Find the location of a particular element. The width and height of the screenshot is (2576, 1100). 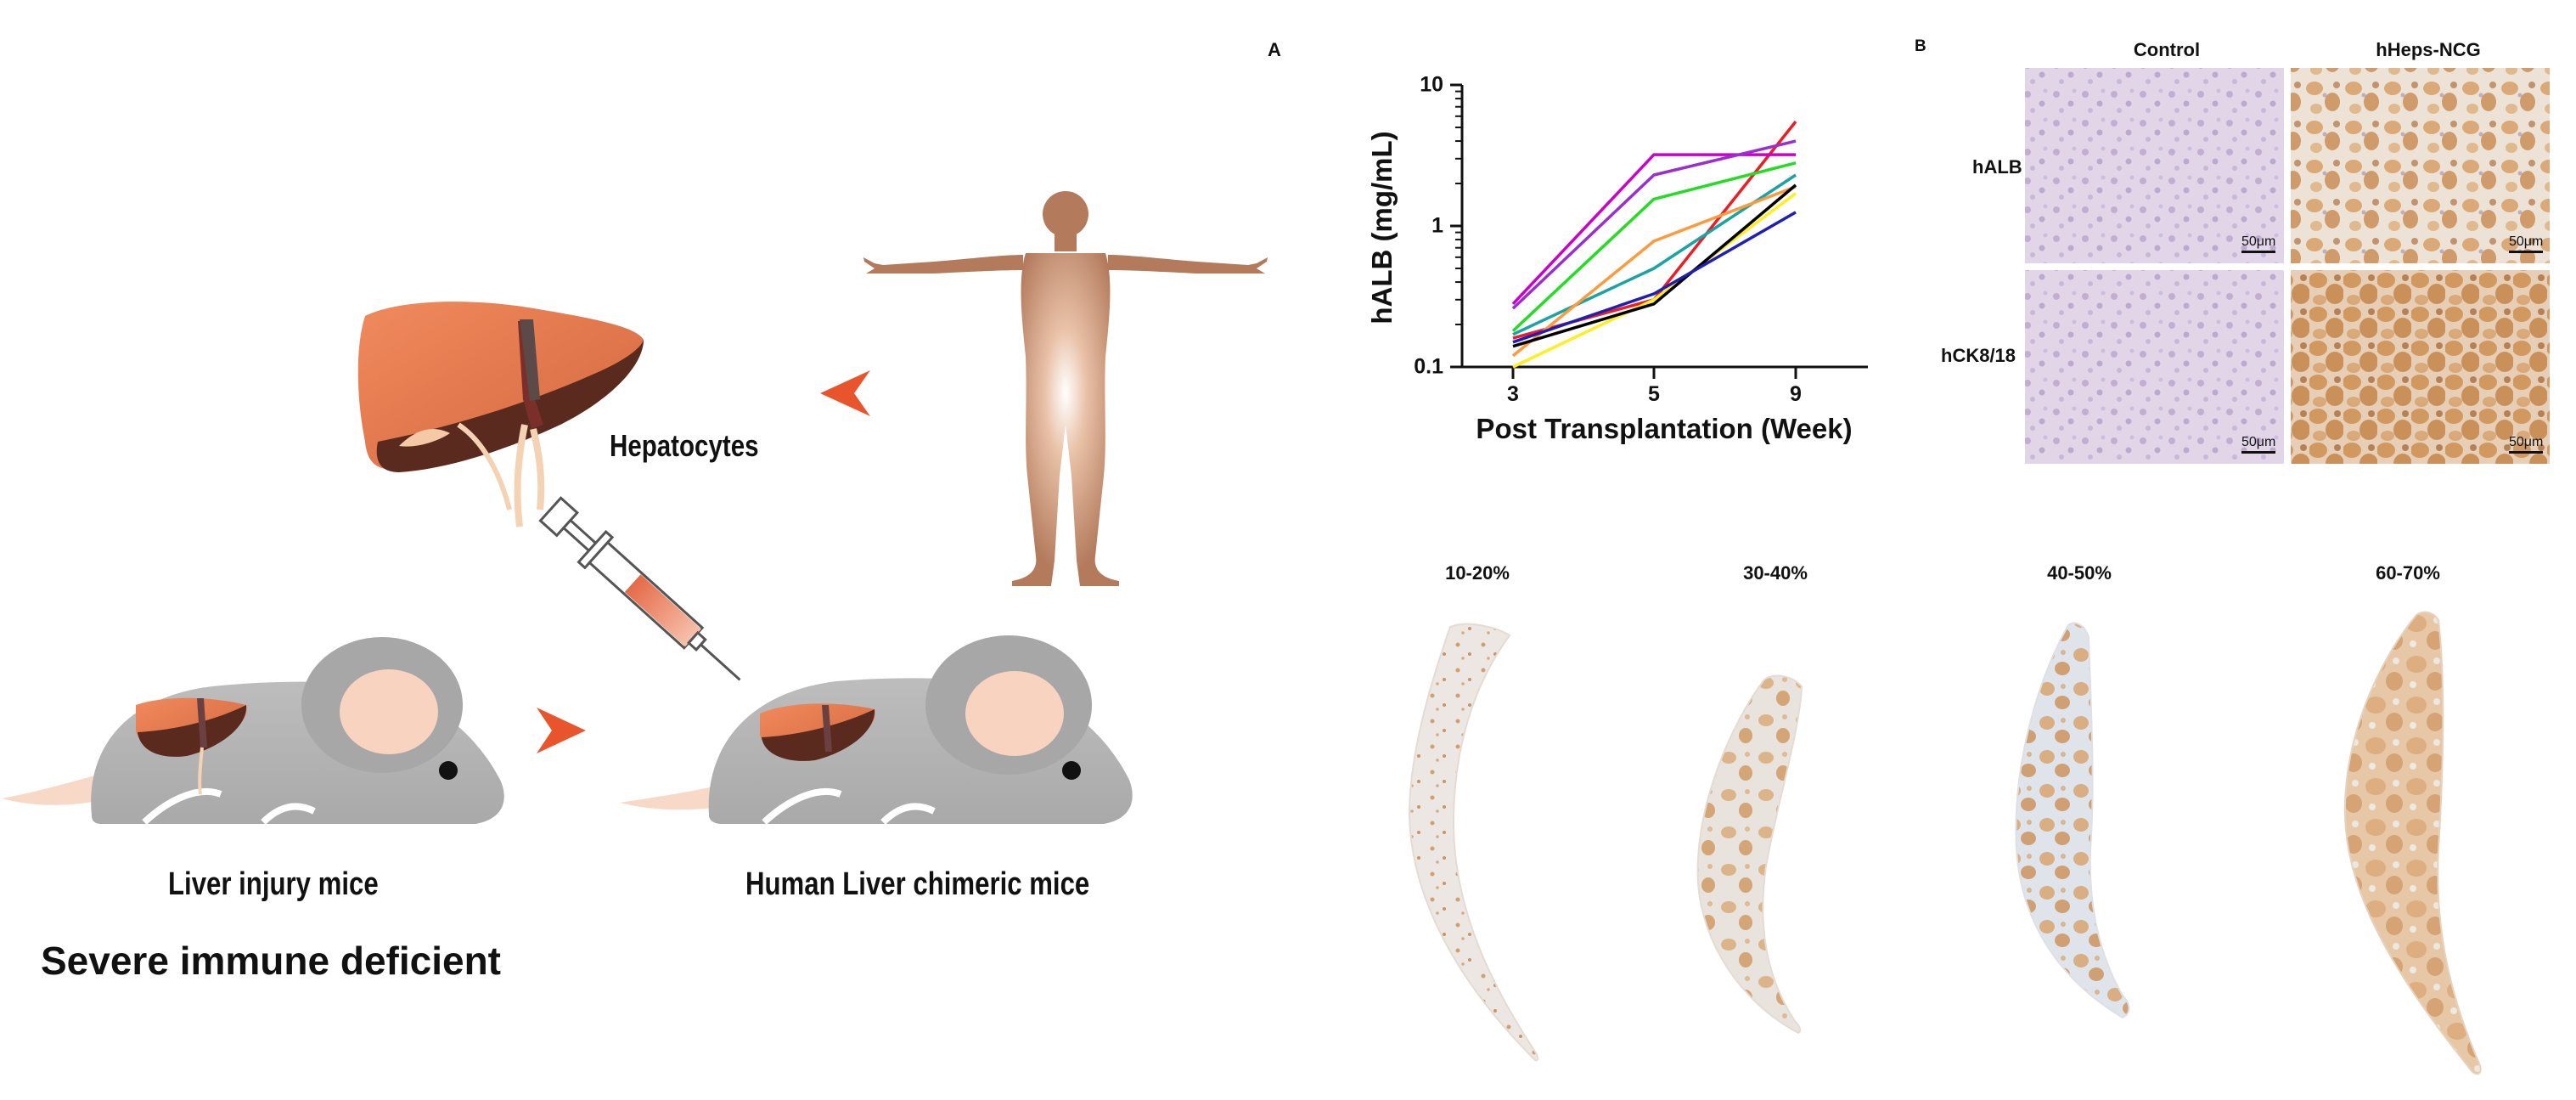

y-minor-ticks is located at coordinates (1458, 208).